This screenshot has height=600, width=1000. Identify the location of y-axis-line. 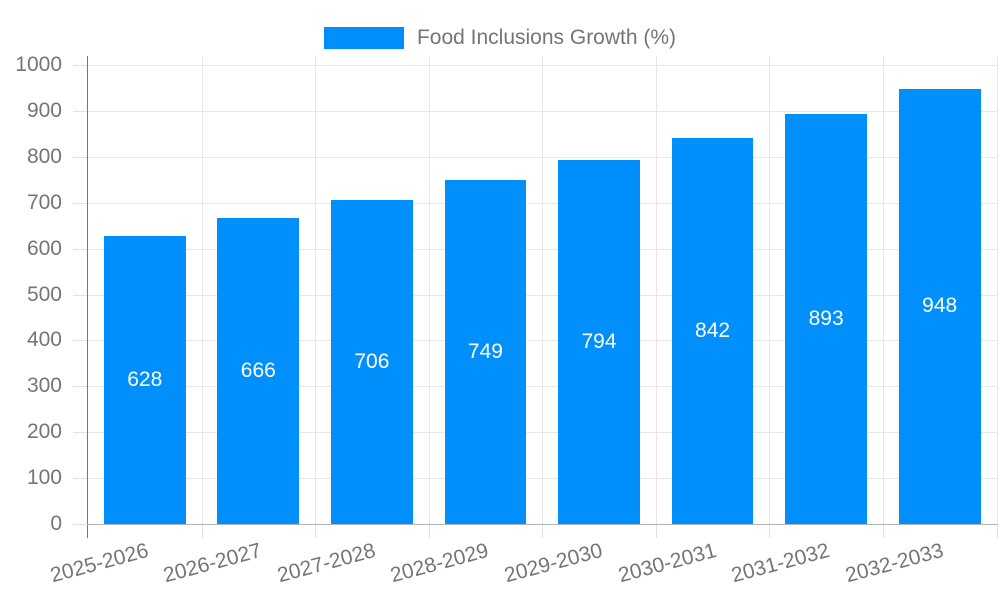
(87, 297).